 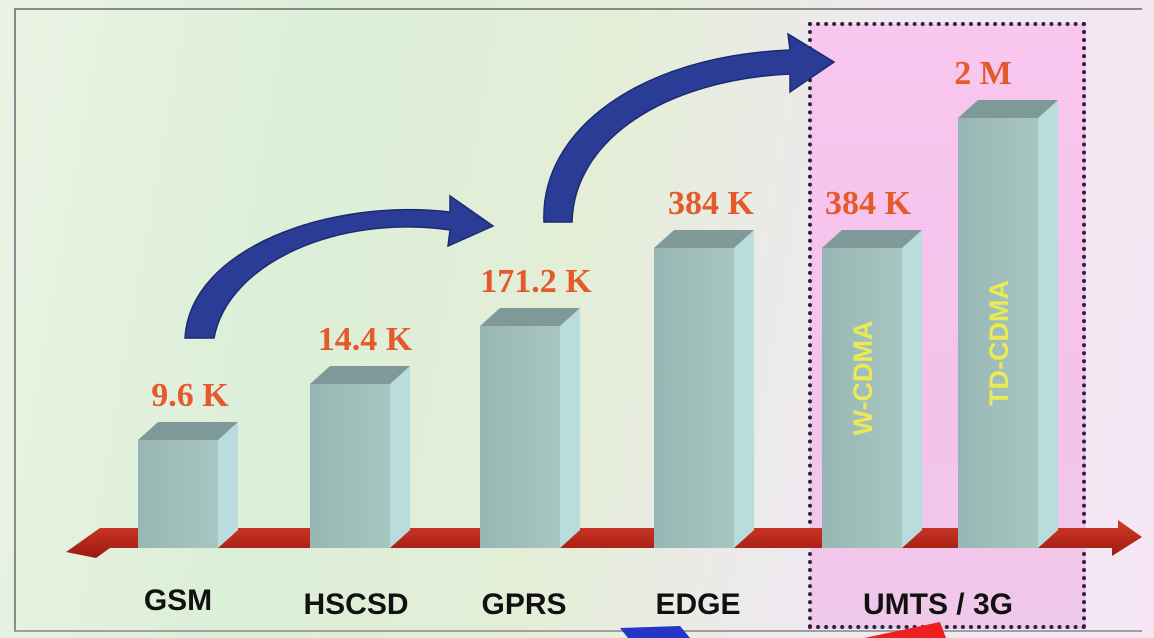 What do you see at coordinates (536, 281) in the screenshot?
I see `value-label-2: 171.2 K` at bounding box center [536, 281].